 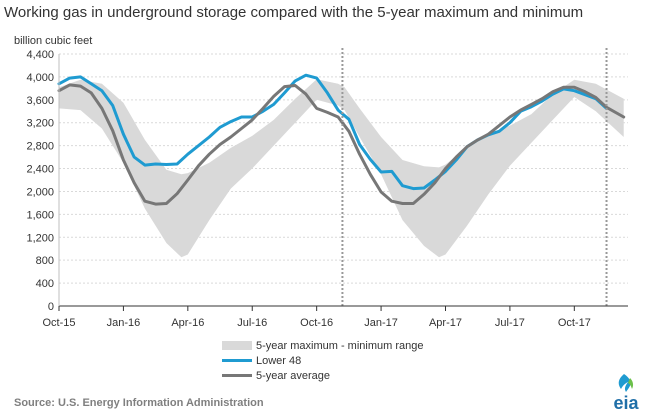 What do you see at coordinates (40, 124) in the screenshot?
I see `y-tick-label: 3,200` at bounding box center [40, 124].